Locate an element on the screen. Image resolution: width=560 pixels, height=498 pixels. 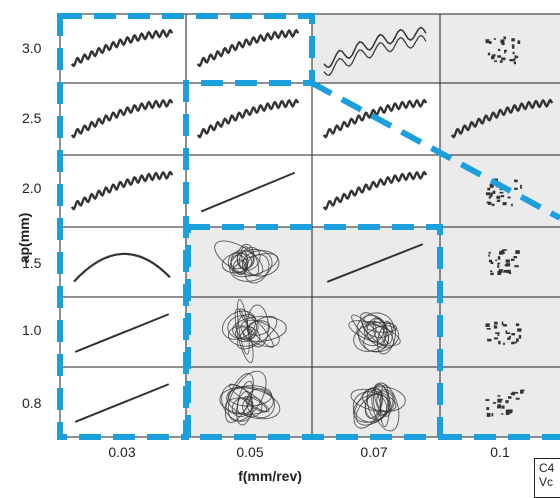
x-tick-label: 0.07 is located at coordinates (374, 452).